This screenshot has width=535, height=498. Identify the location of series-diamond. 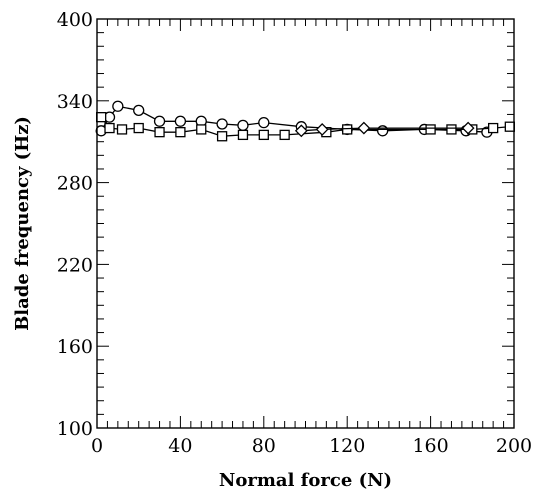
(384, 129).